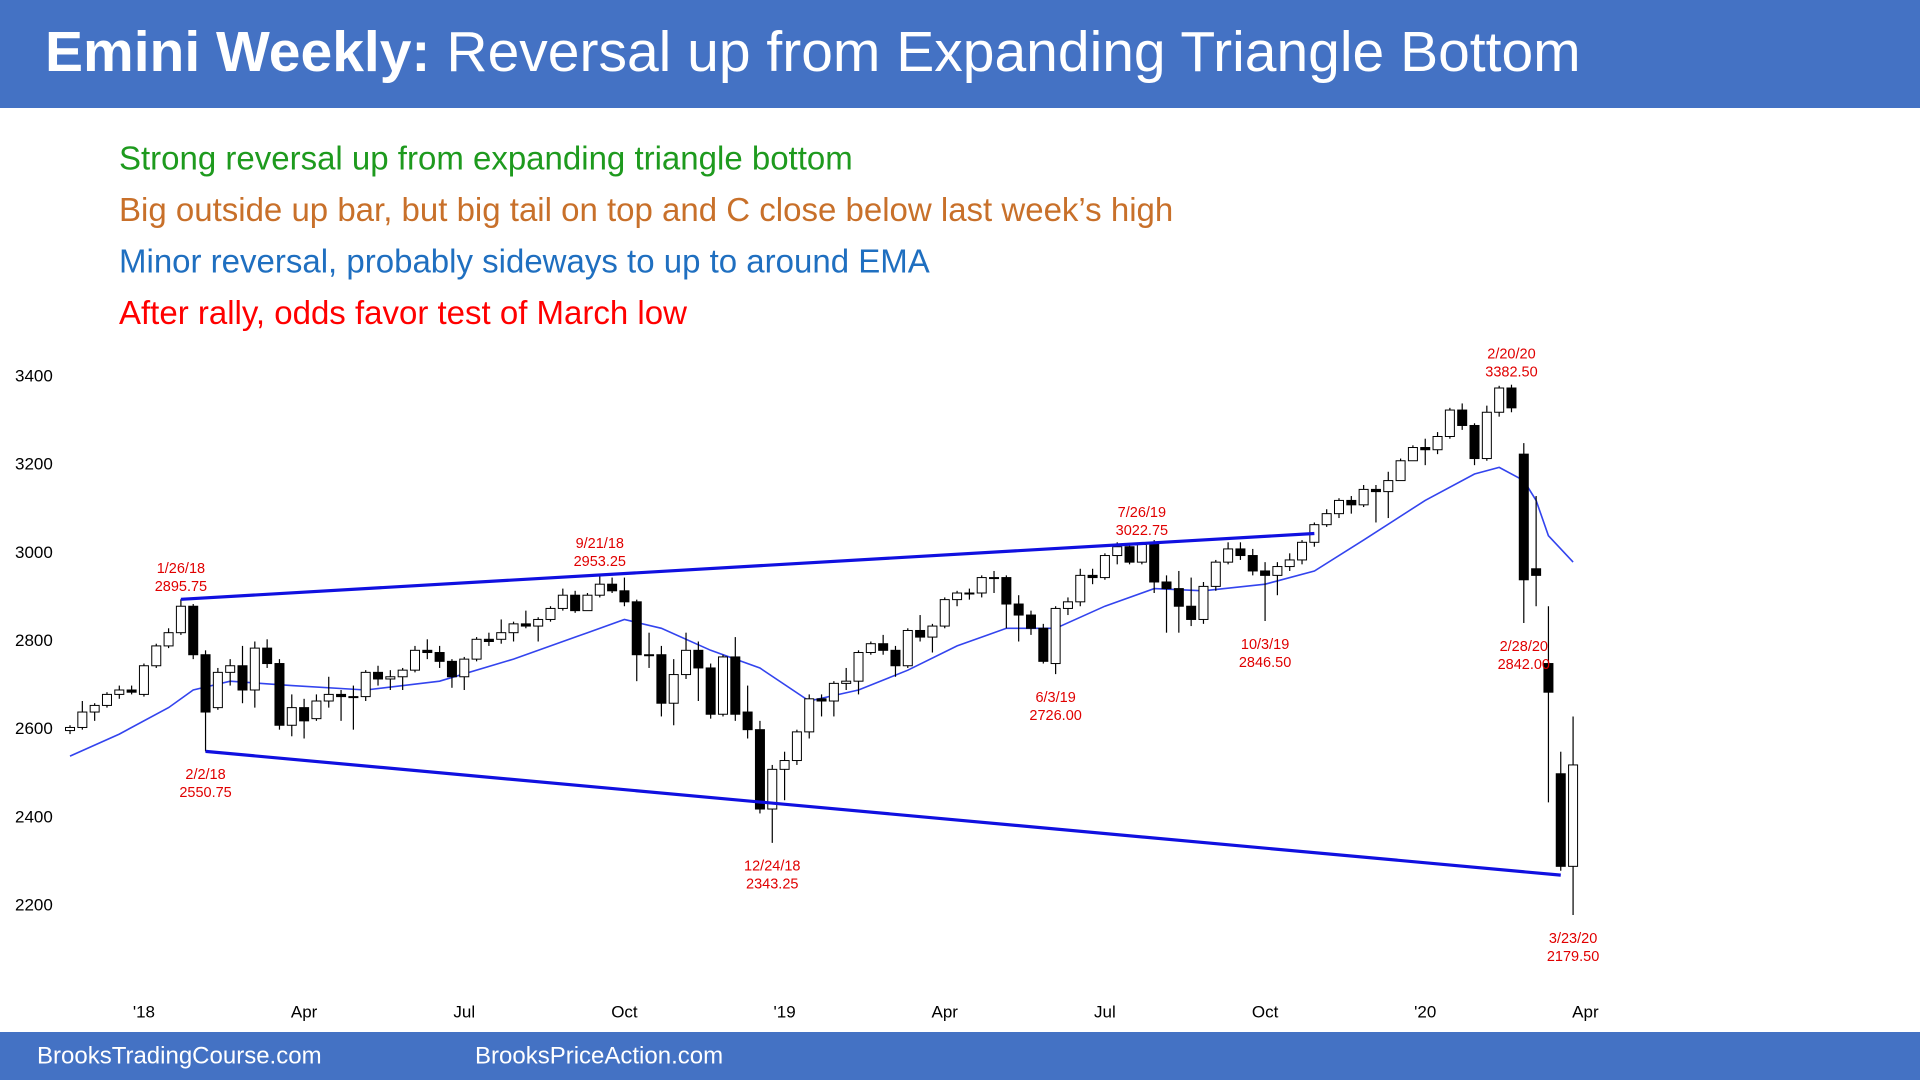 The height and width of the screenshot is (1080, 1920). I want to click on annotation-value: 2953.25, so click(600, 562).